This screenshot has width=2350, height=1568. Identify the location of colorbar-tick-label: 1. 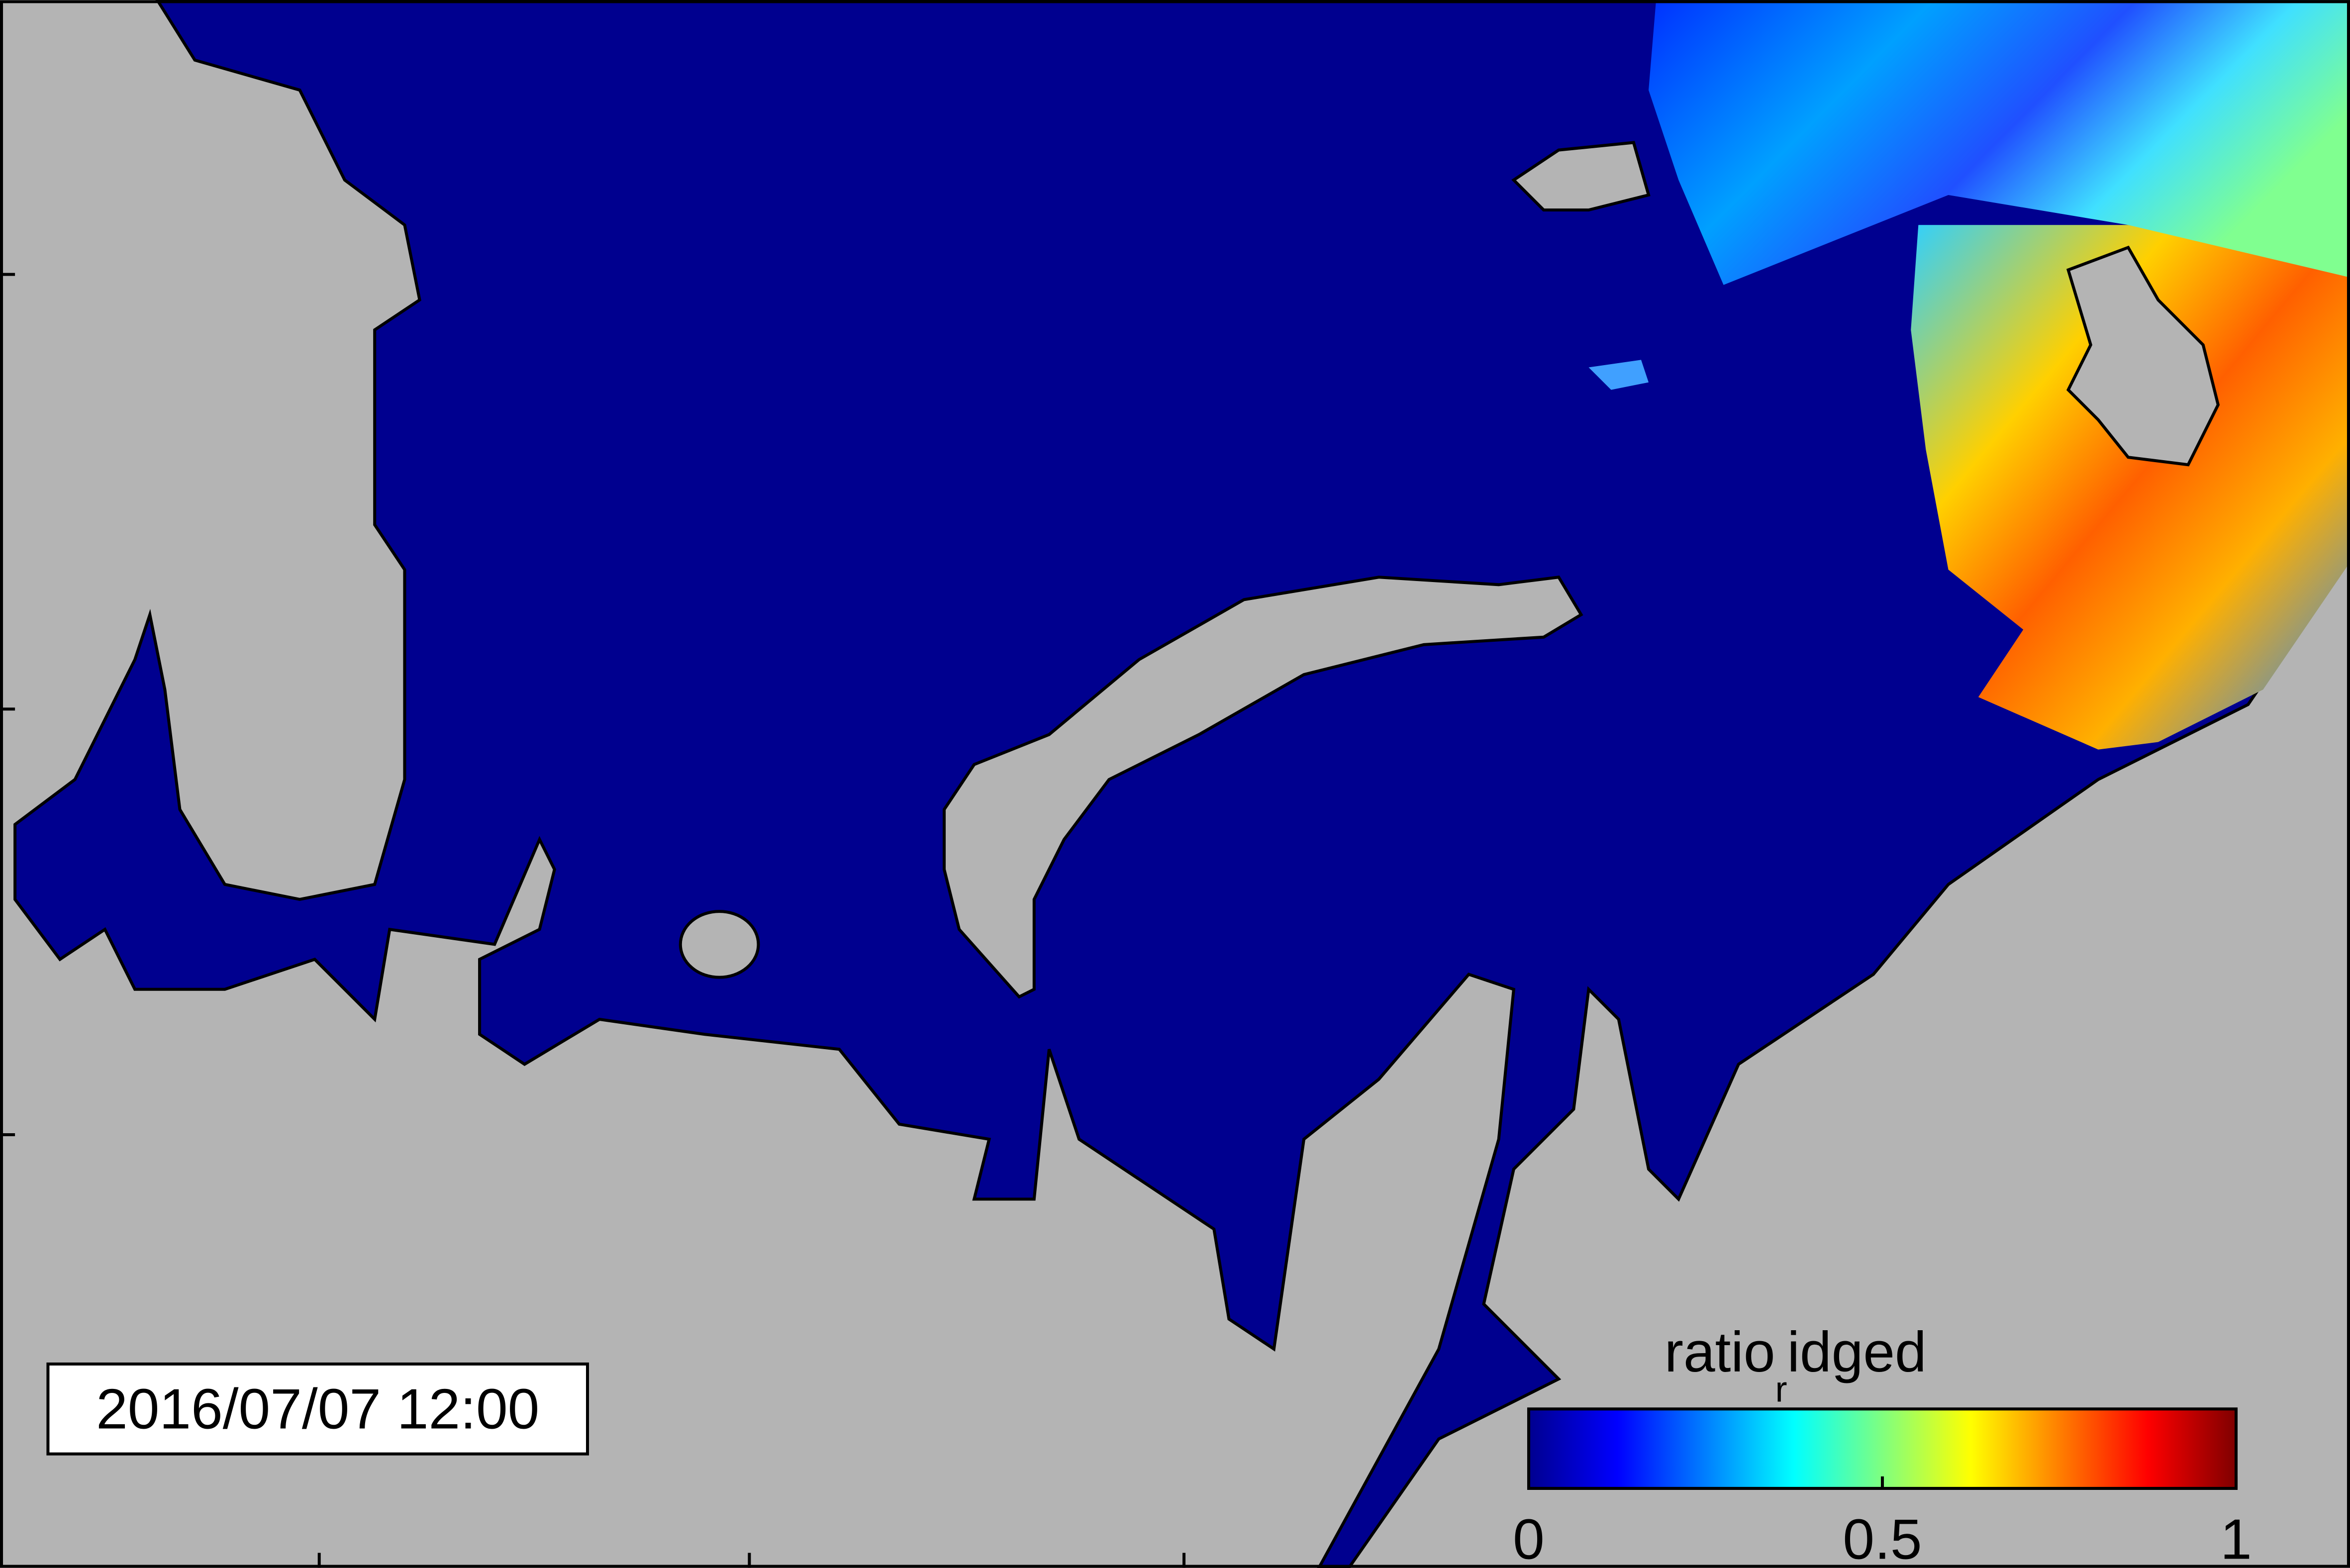
(2236, 1538).